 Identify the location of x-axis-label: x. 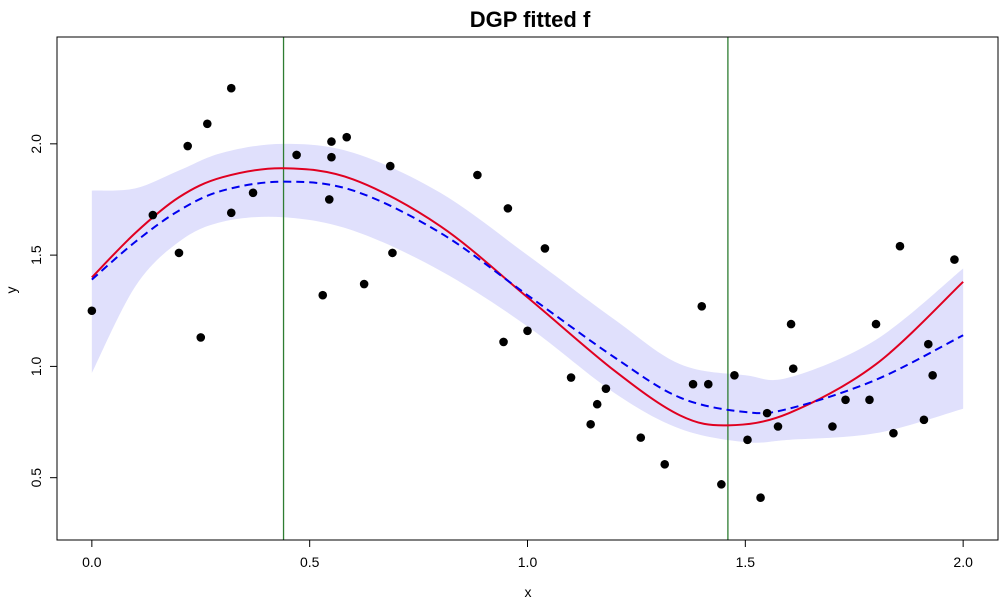
(528, 592).